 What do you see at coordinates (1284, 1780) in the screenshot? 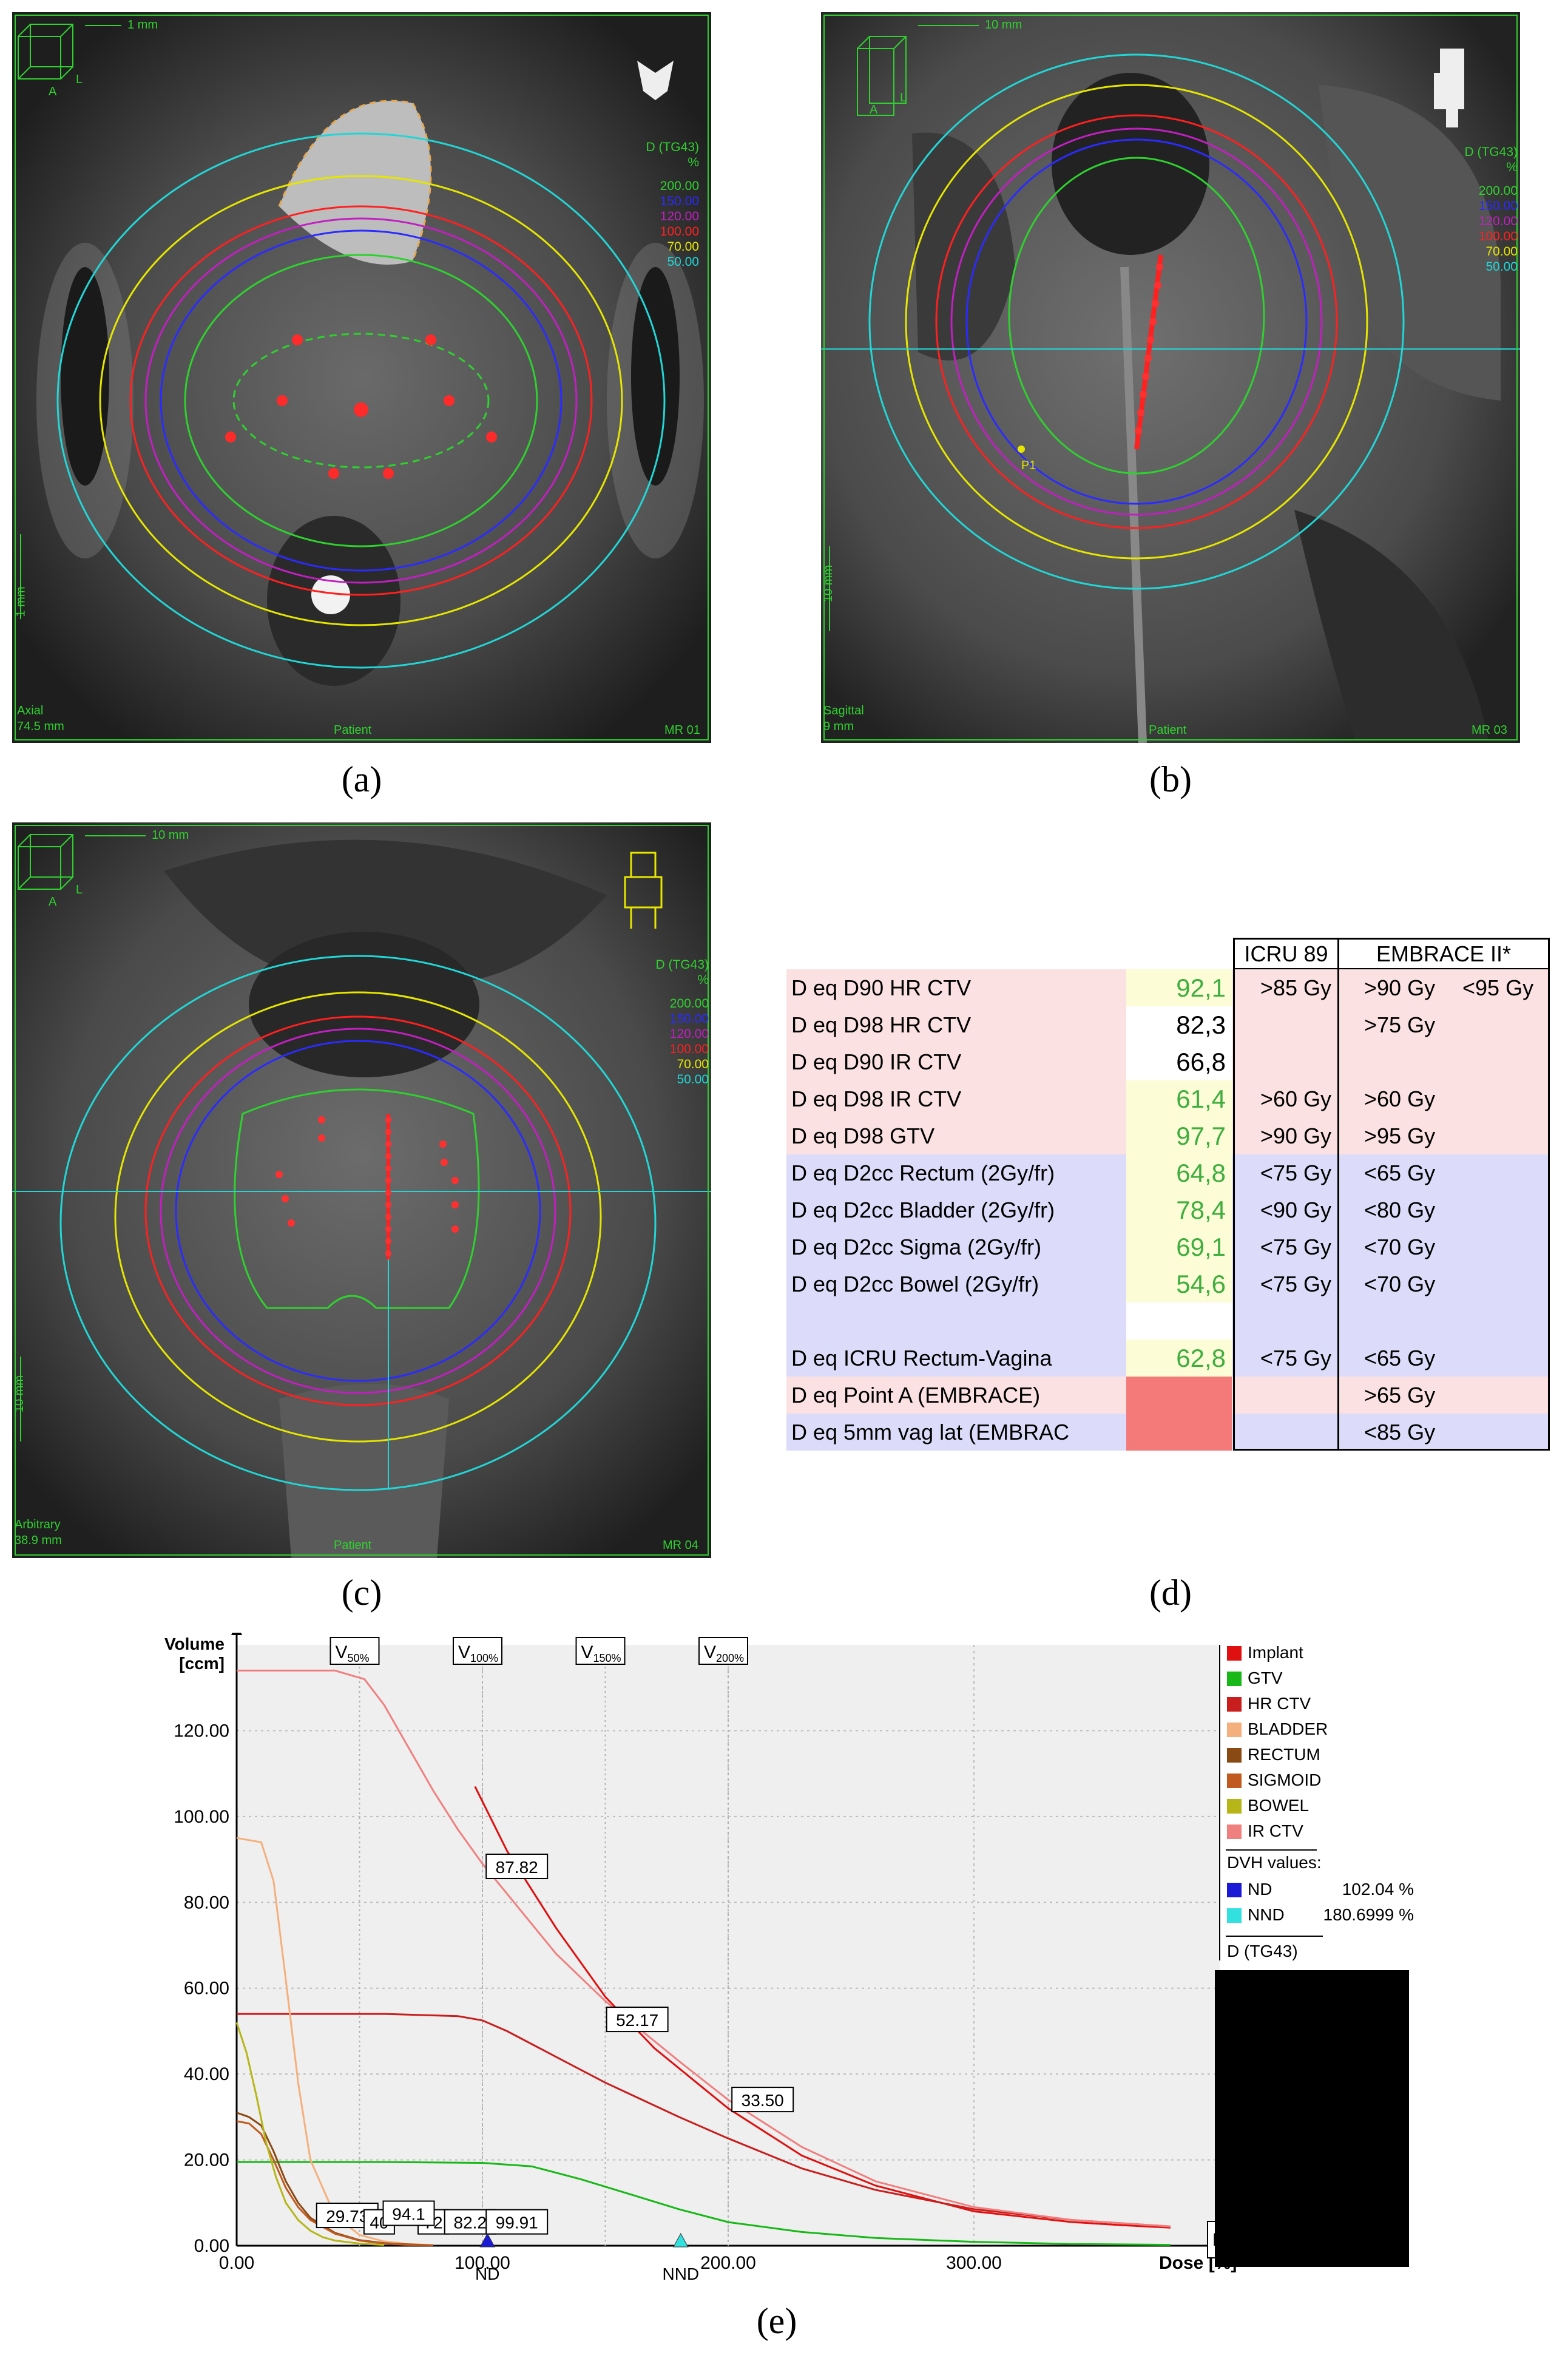
I see `legend-entry: SIGMOID` at bounding box center [1284, 1780].